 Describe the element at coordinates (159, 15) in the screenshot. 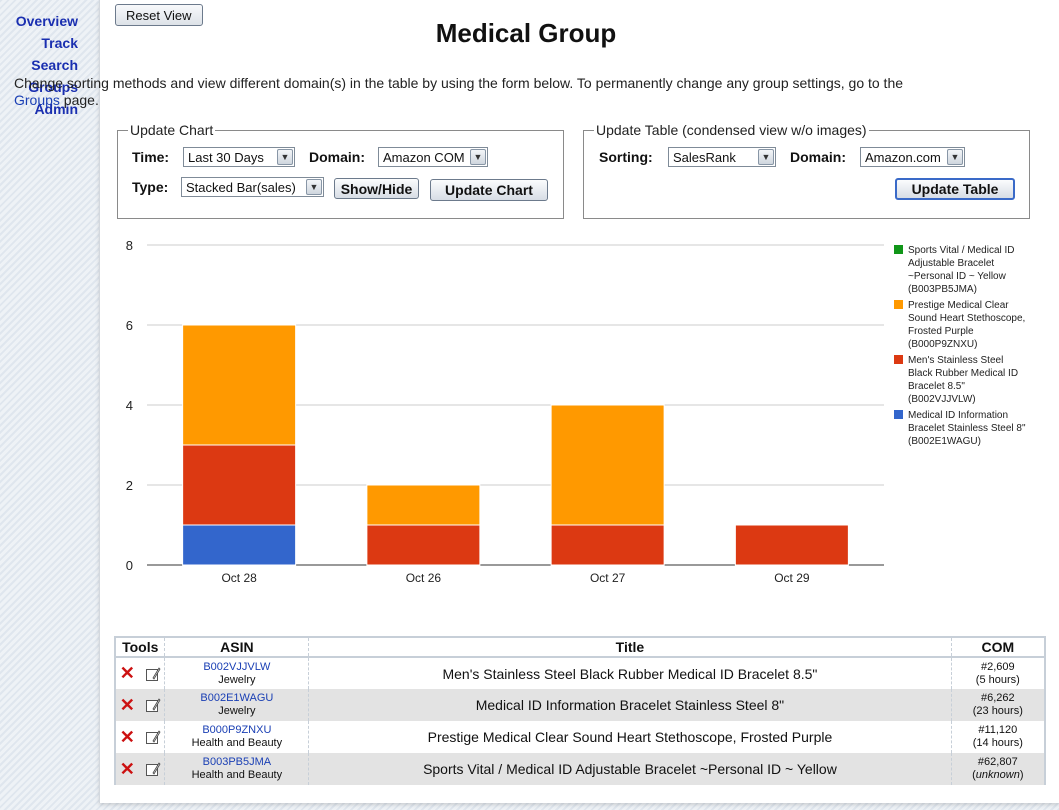

I see `reset-view-button: Reset View` at that location.